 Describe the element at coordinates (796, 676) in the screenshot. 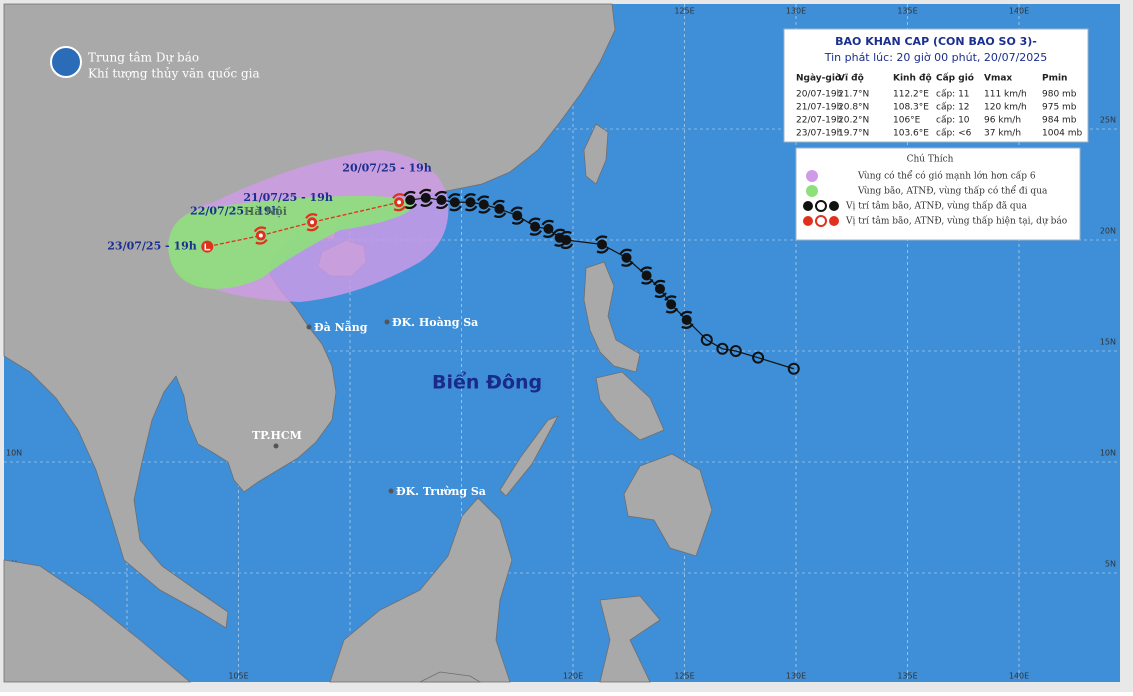

I see `lon-label: 130E` at that location.